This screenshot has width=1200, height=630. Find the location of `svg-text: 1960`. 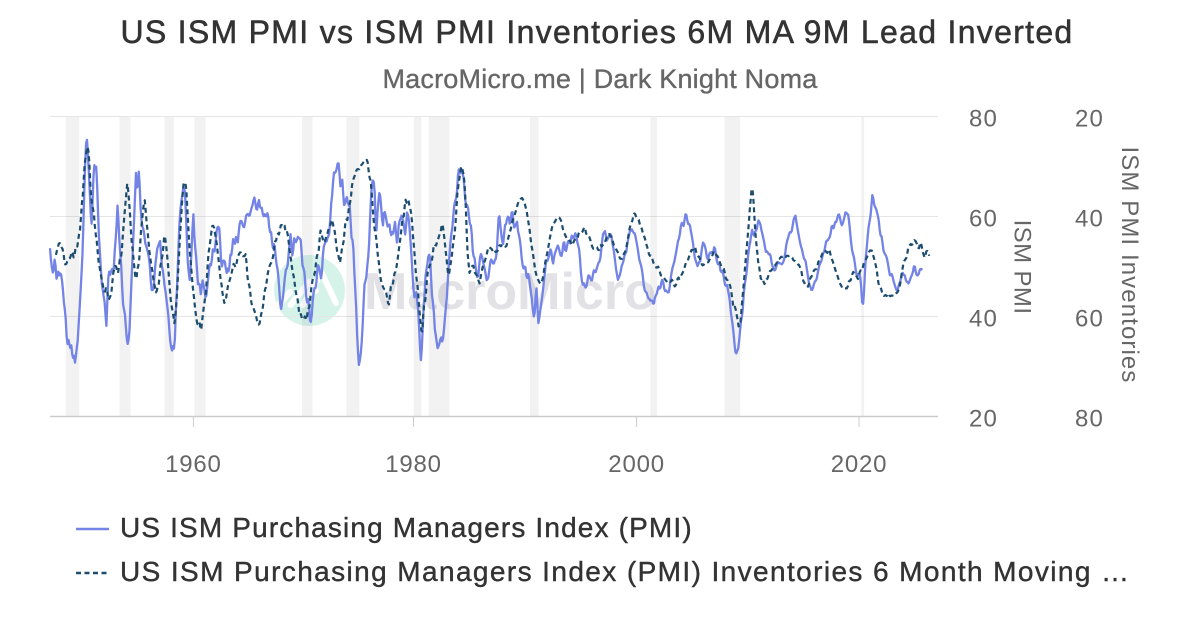

svg-text: 1960 is located at coordinates (193, 464).